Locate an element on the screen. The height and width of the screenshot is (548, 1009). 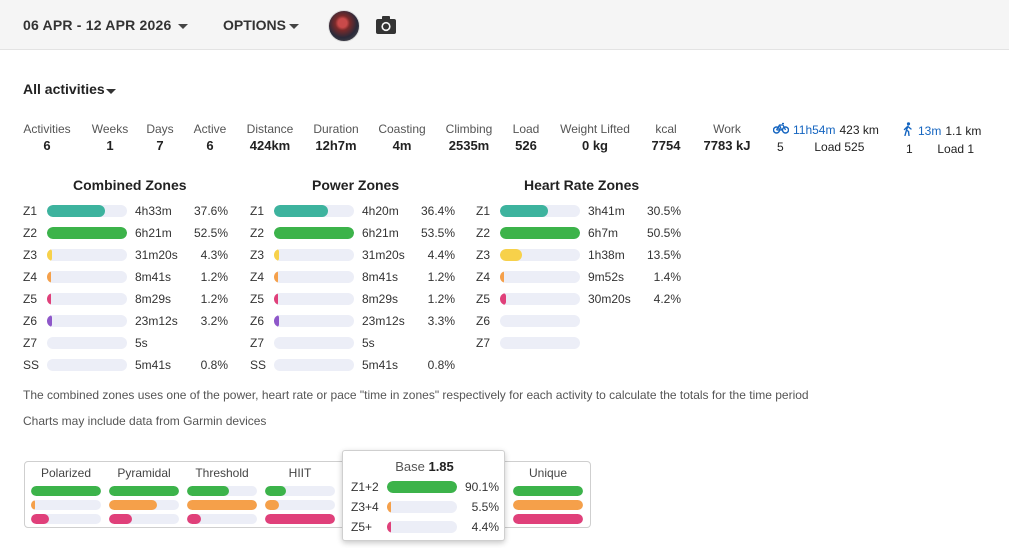
tooltip-row-percent: 90.1% is located at coordinates (481, 487).